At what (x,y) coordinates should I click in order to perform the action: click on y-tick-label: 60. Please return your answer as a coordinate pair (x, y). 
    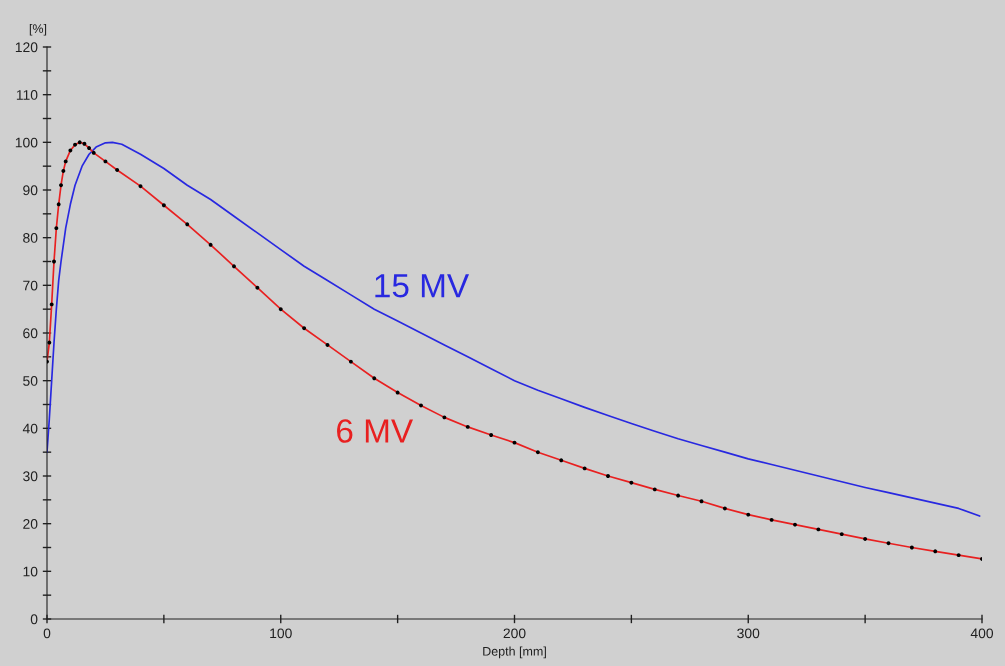
    Looking at the image, I should click on (30, 333).